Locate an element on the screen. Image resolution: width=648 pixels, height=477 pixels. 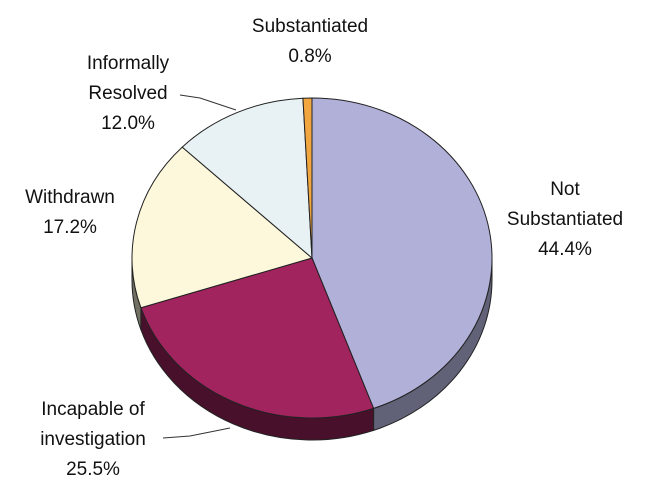
category-label: Withdrawn is located at coordinates (70, 197).